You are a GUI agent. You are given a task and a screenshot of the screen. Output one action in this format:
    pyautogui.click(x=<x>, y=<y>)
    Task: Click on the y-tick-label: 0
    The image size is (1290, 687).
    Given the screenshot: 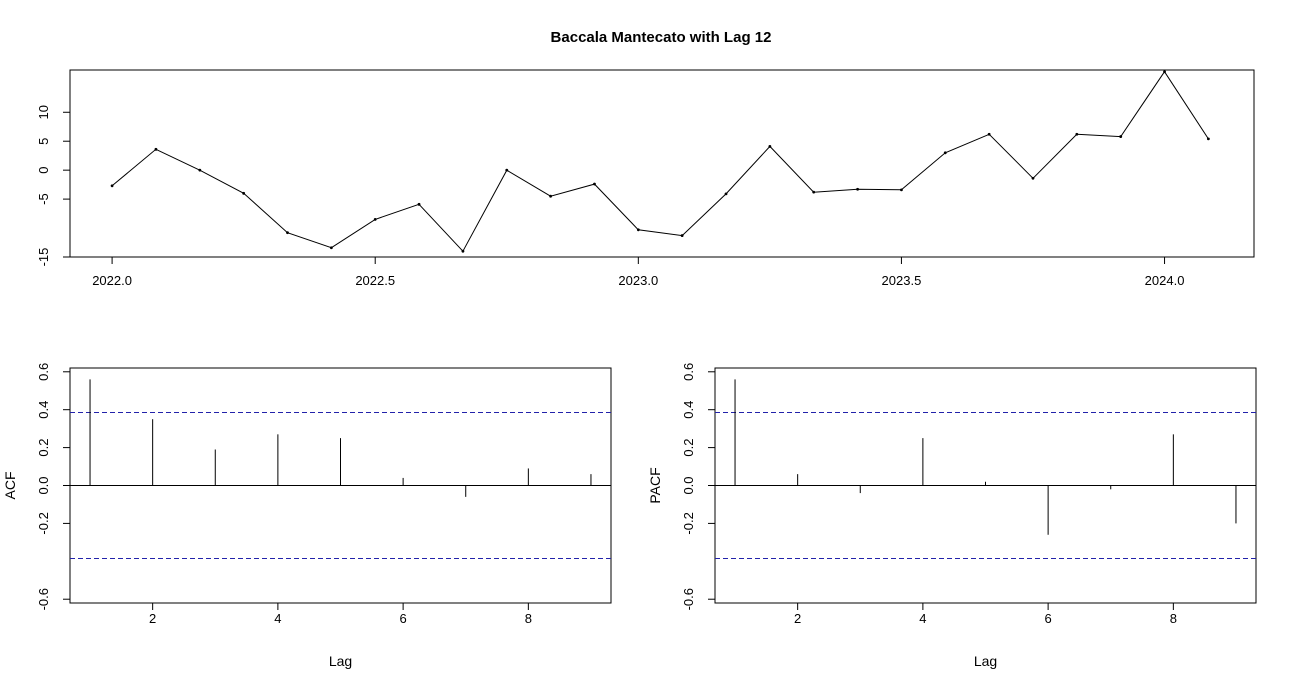 What is the action you would take?
    pyautogui.click(x=43, y=170)
    